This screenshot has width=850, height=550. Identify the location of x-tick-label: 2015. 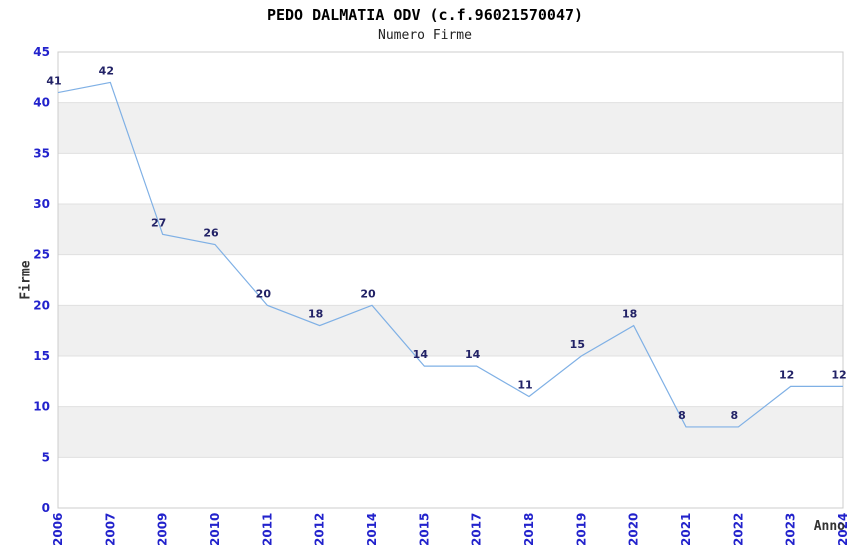
(424, 529).